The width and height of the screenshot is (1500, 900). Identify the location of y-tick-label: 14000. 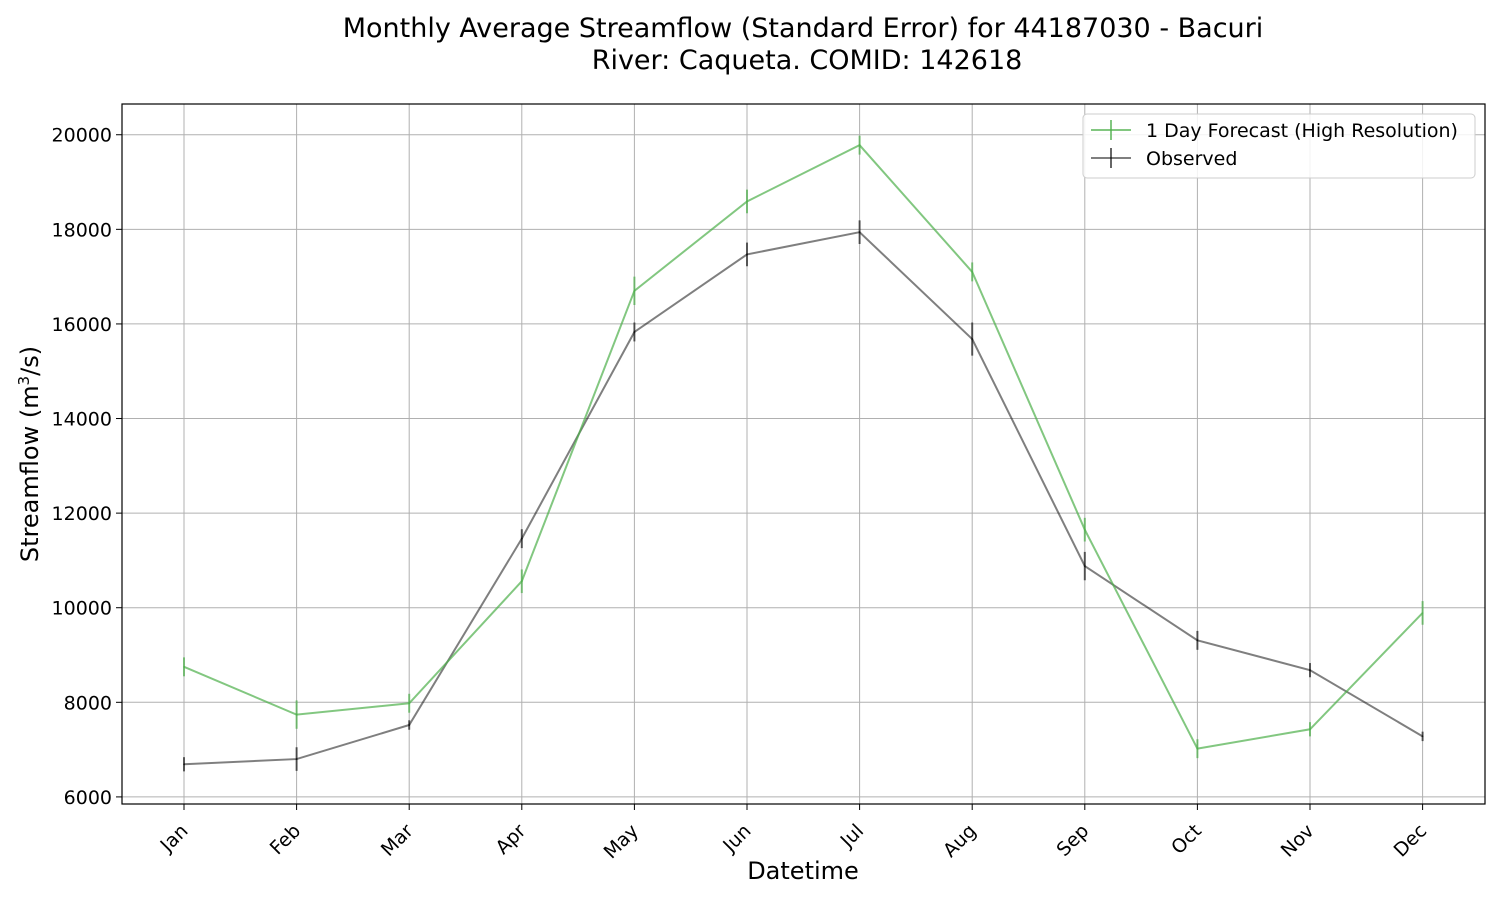
(82, 420).